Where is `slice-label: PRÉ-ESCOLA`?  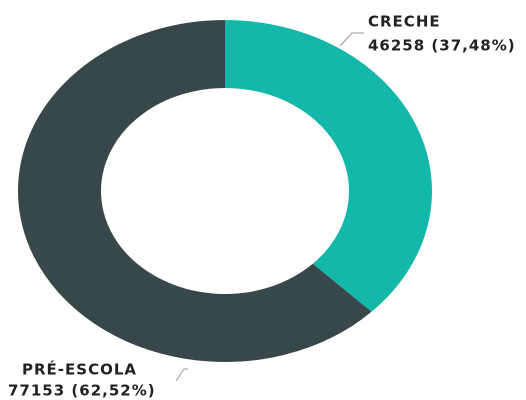 slice-label: PRÉ-ESCOLA is located at coordinates (79, 369).